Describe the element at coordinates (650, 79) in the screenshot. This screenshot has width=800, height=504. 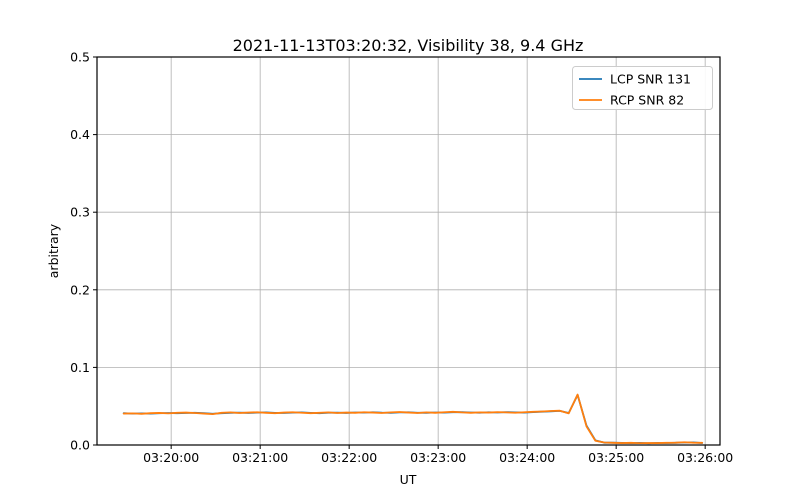
I see `legend-label-lcp: LCP SNR 131` at that location.